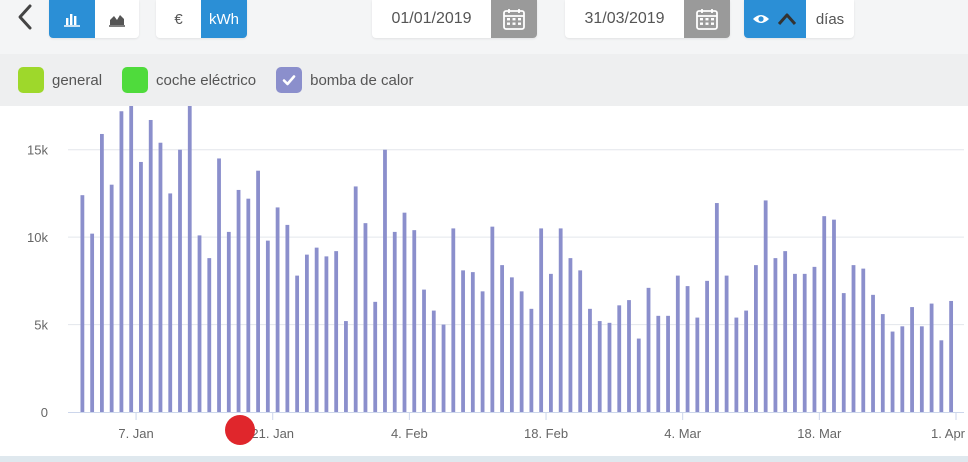  What do you see at coordinates (289, 80) in the screenshot?
I see `legend-checkbox-bomba-de-calor` at bounding box center [289, 80].